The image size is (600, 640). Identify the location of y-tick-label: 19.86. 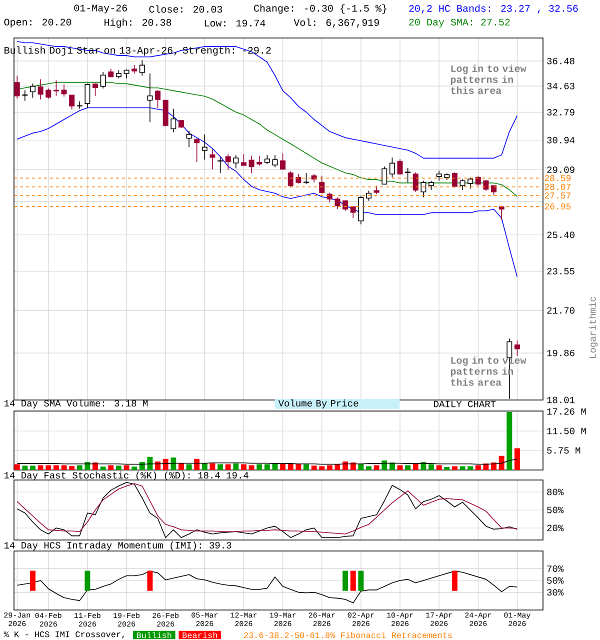
(560, 353).